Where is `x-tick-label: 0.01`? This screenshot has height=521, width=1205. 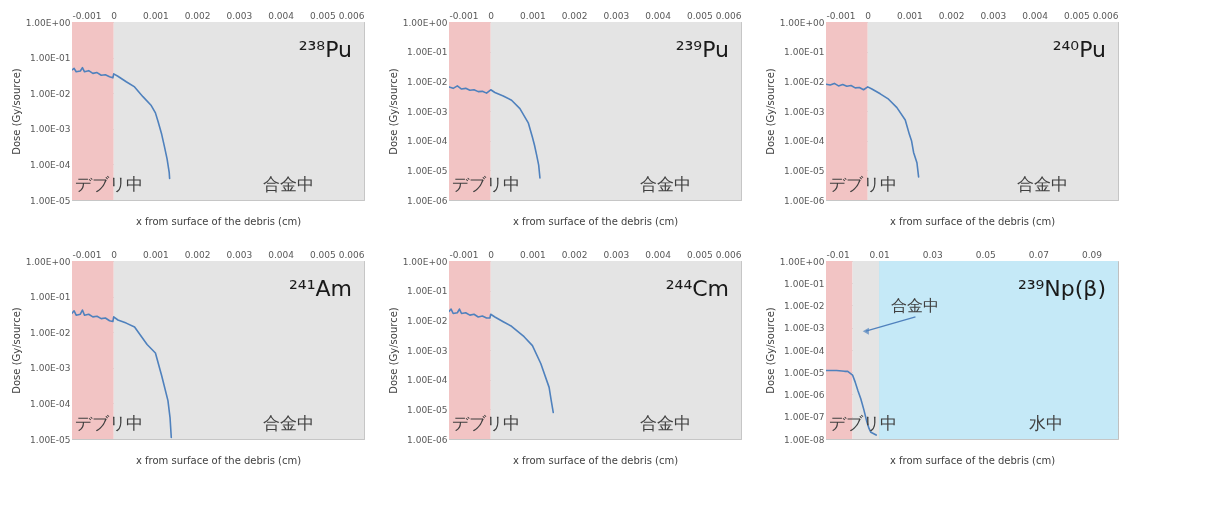
x-tick-label: 0.01 is located at coordinates (879, 254).